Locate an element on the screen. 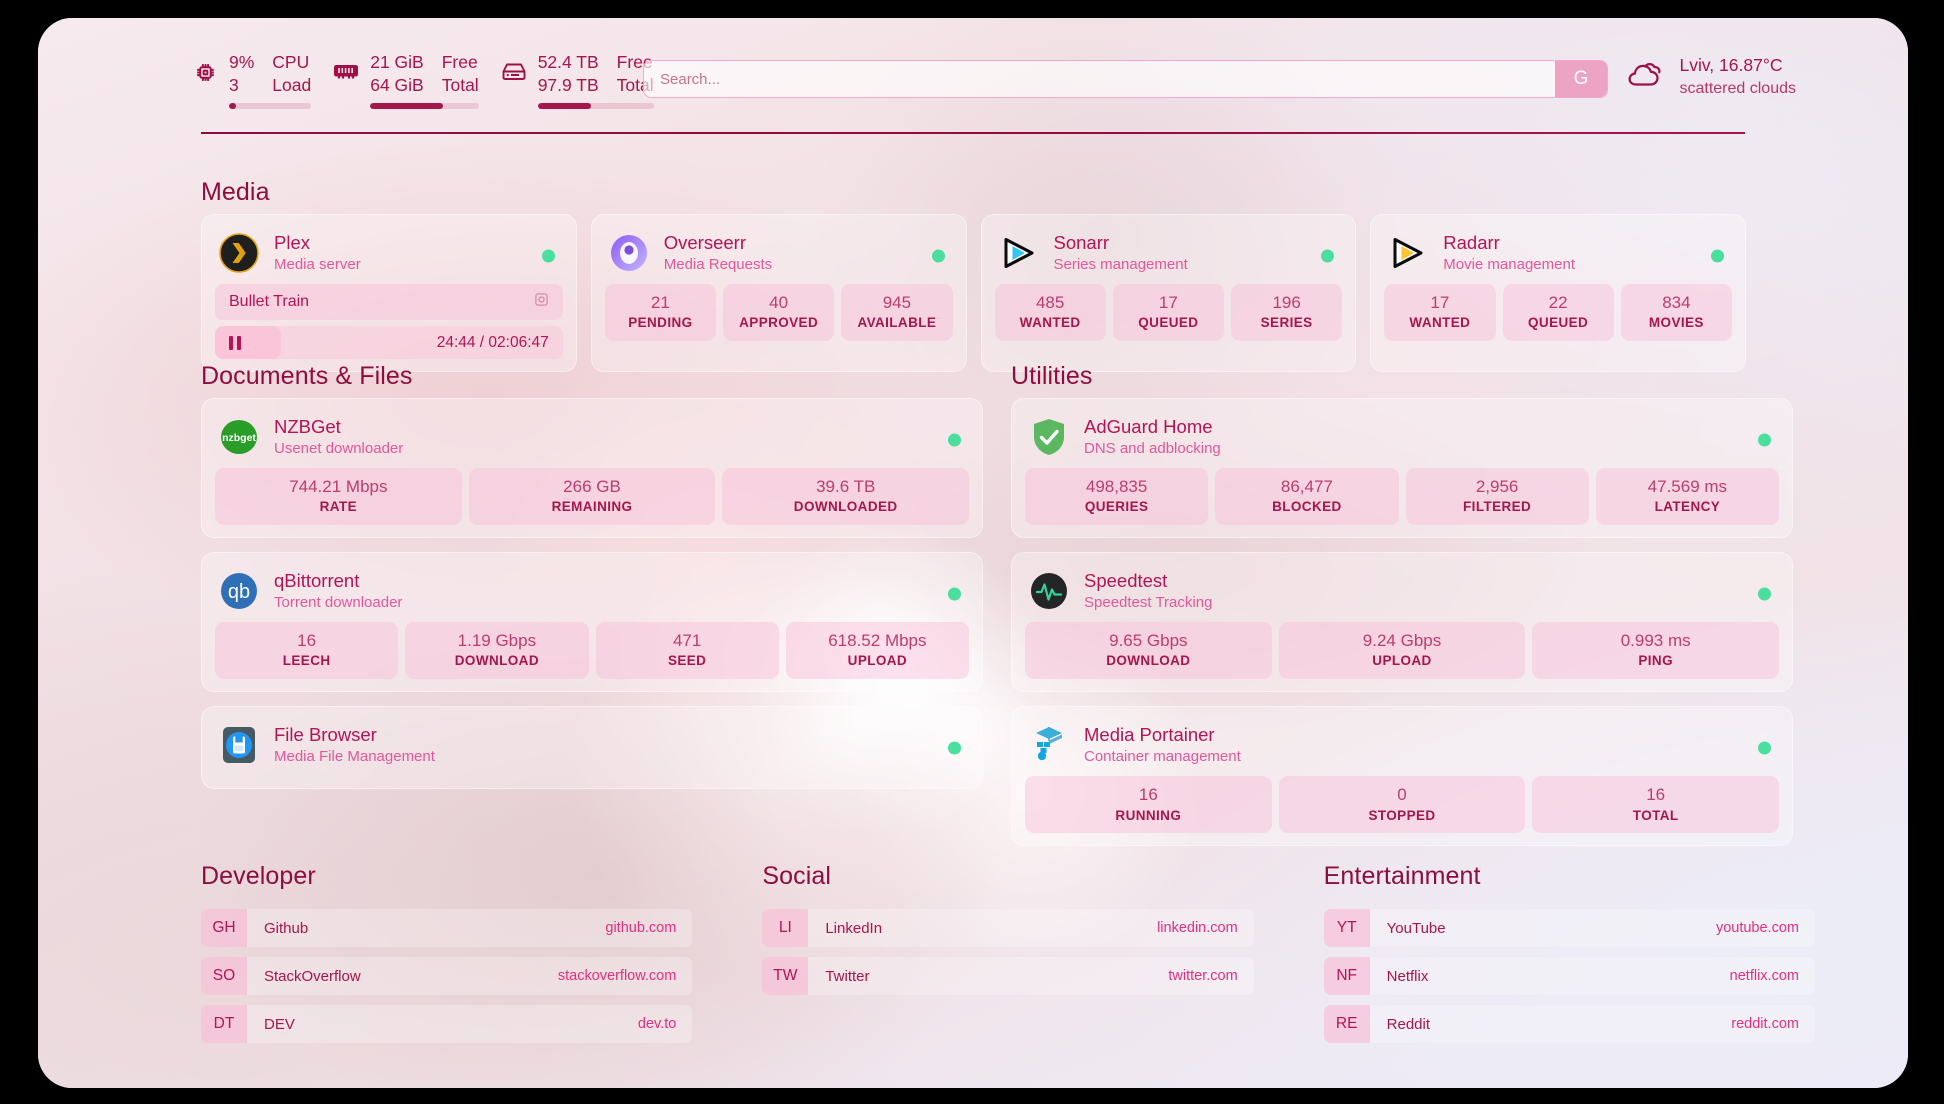 The width and height of the screenshot is (1944, 1104). stat-tile: 21 PENDING is located at coordinates (660, 313).